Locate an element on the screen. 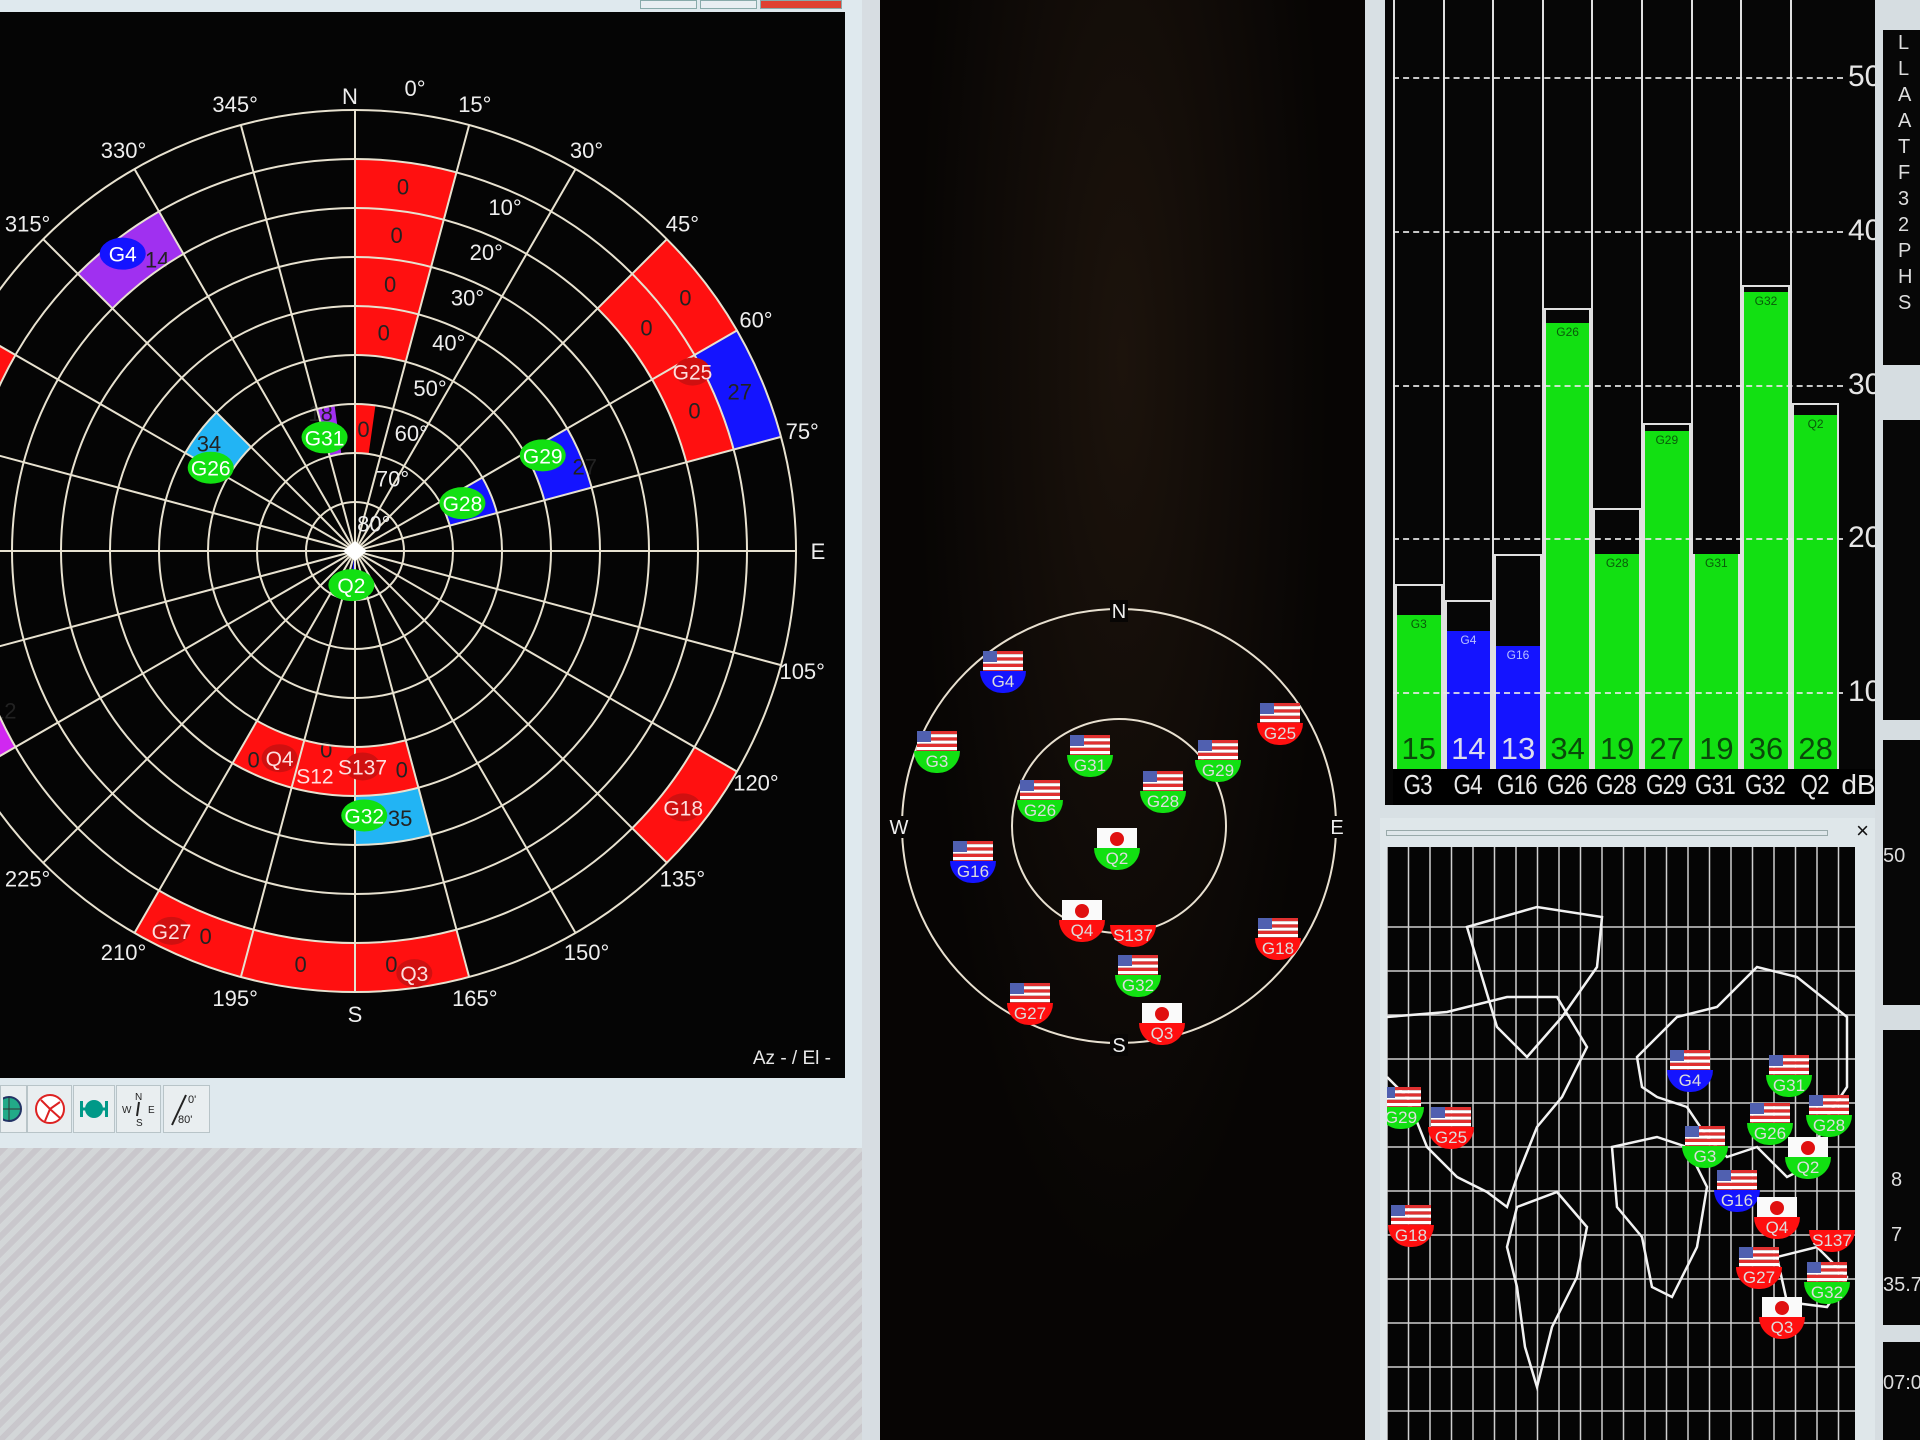  satellite-label: S12 is located at coordinates (314, 776).